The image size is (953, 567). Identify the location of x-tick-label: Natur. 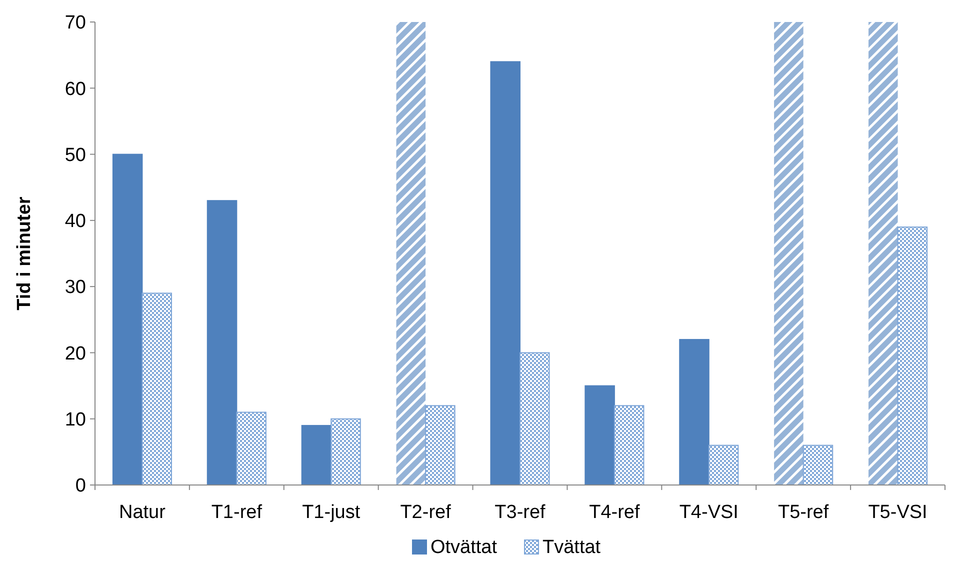
(142, 512).